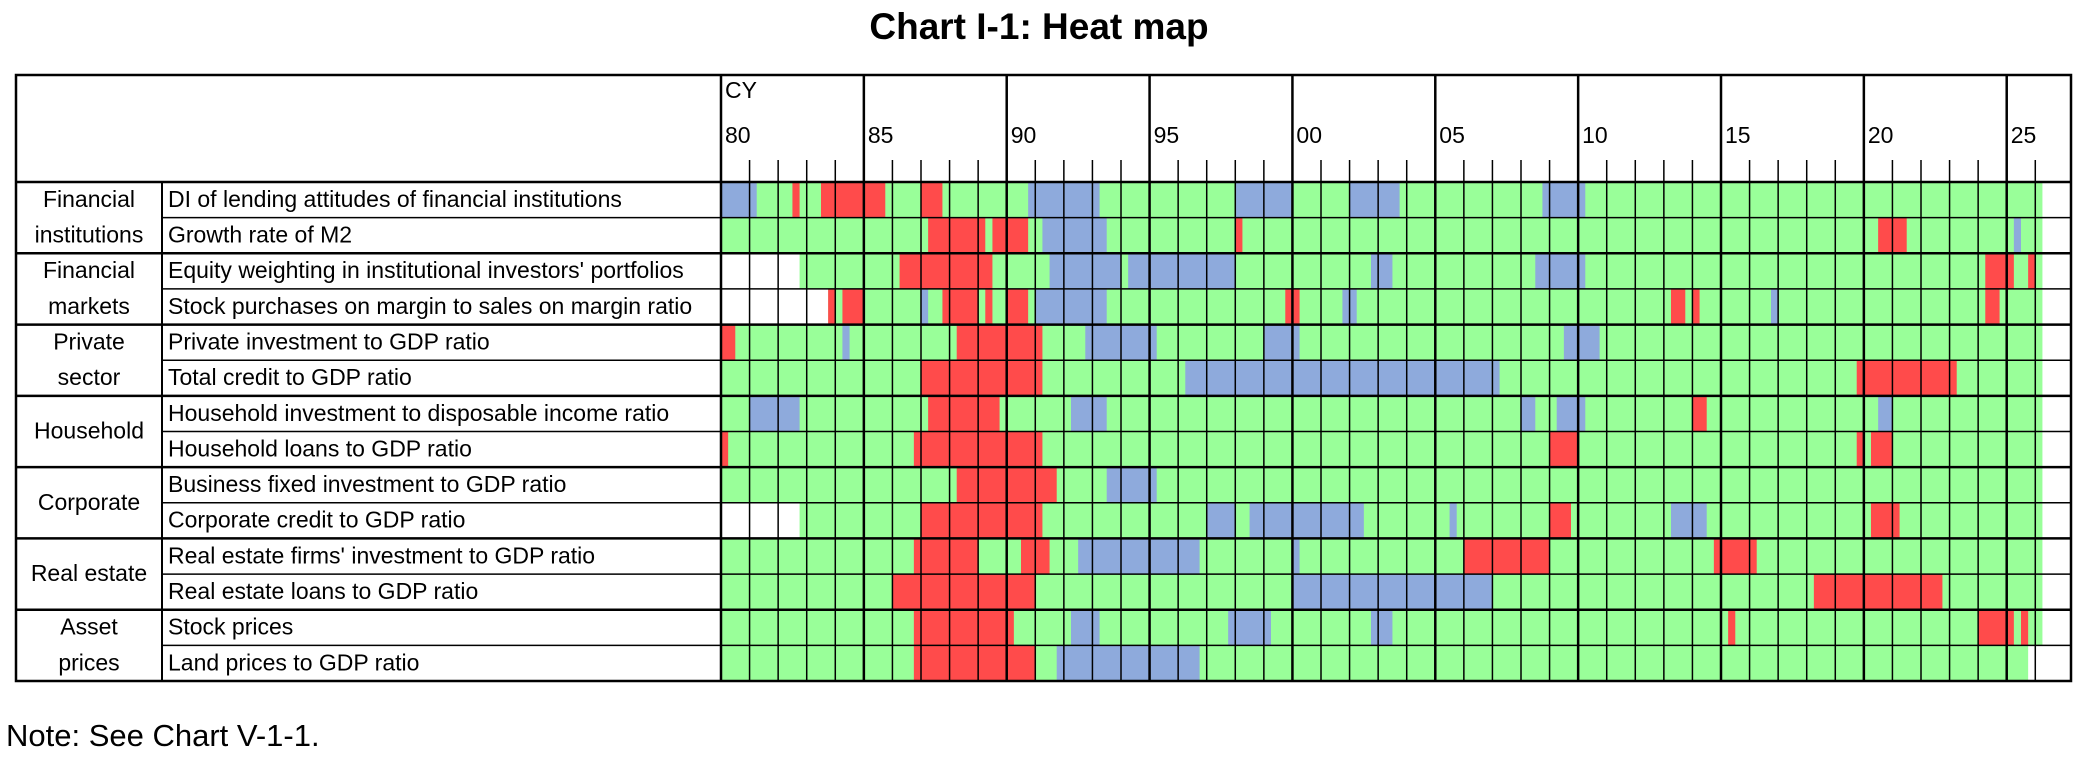 Image resolution: width=2078 pixels, height=762 pixels. I want to click on x-tick-label: 85, so click(881, 135).